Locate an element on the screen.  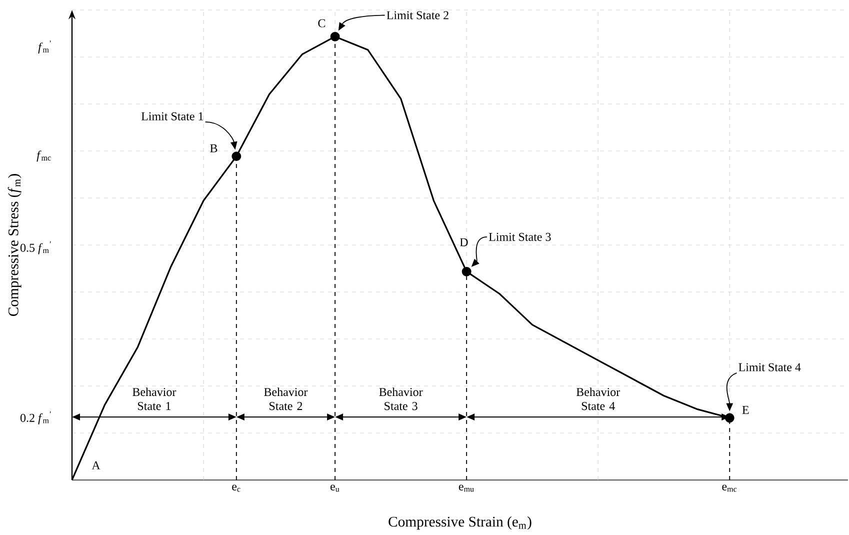
annotation: Limit State 3 is located at coordinates (519, 236).